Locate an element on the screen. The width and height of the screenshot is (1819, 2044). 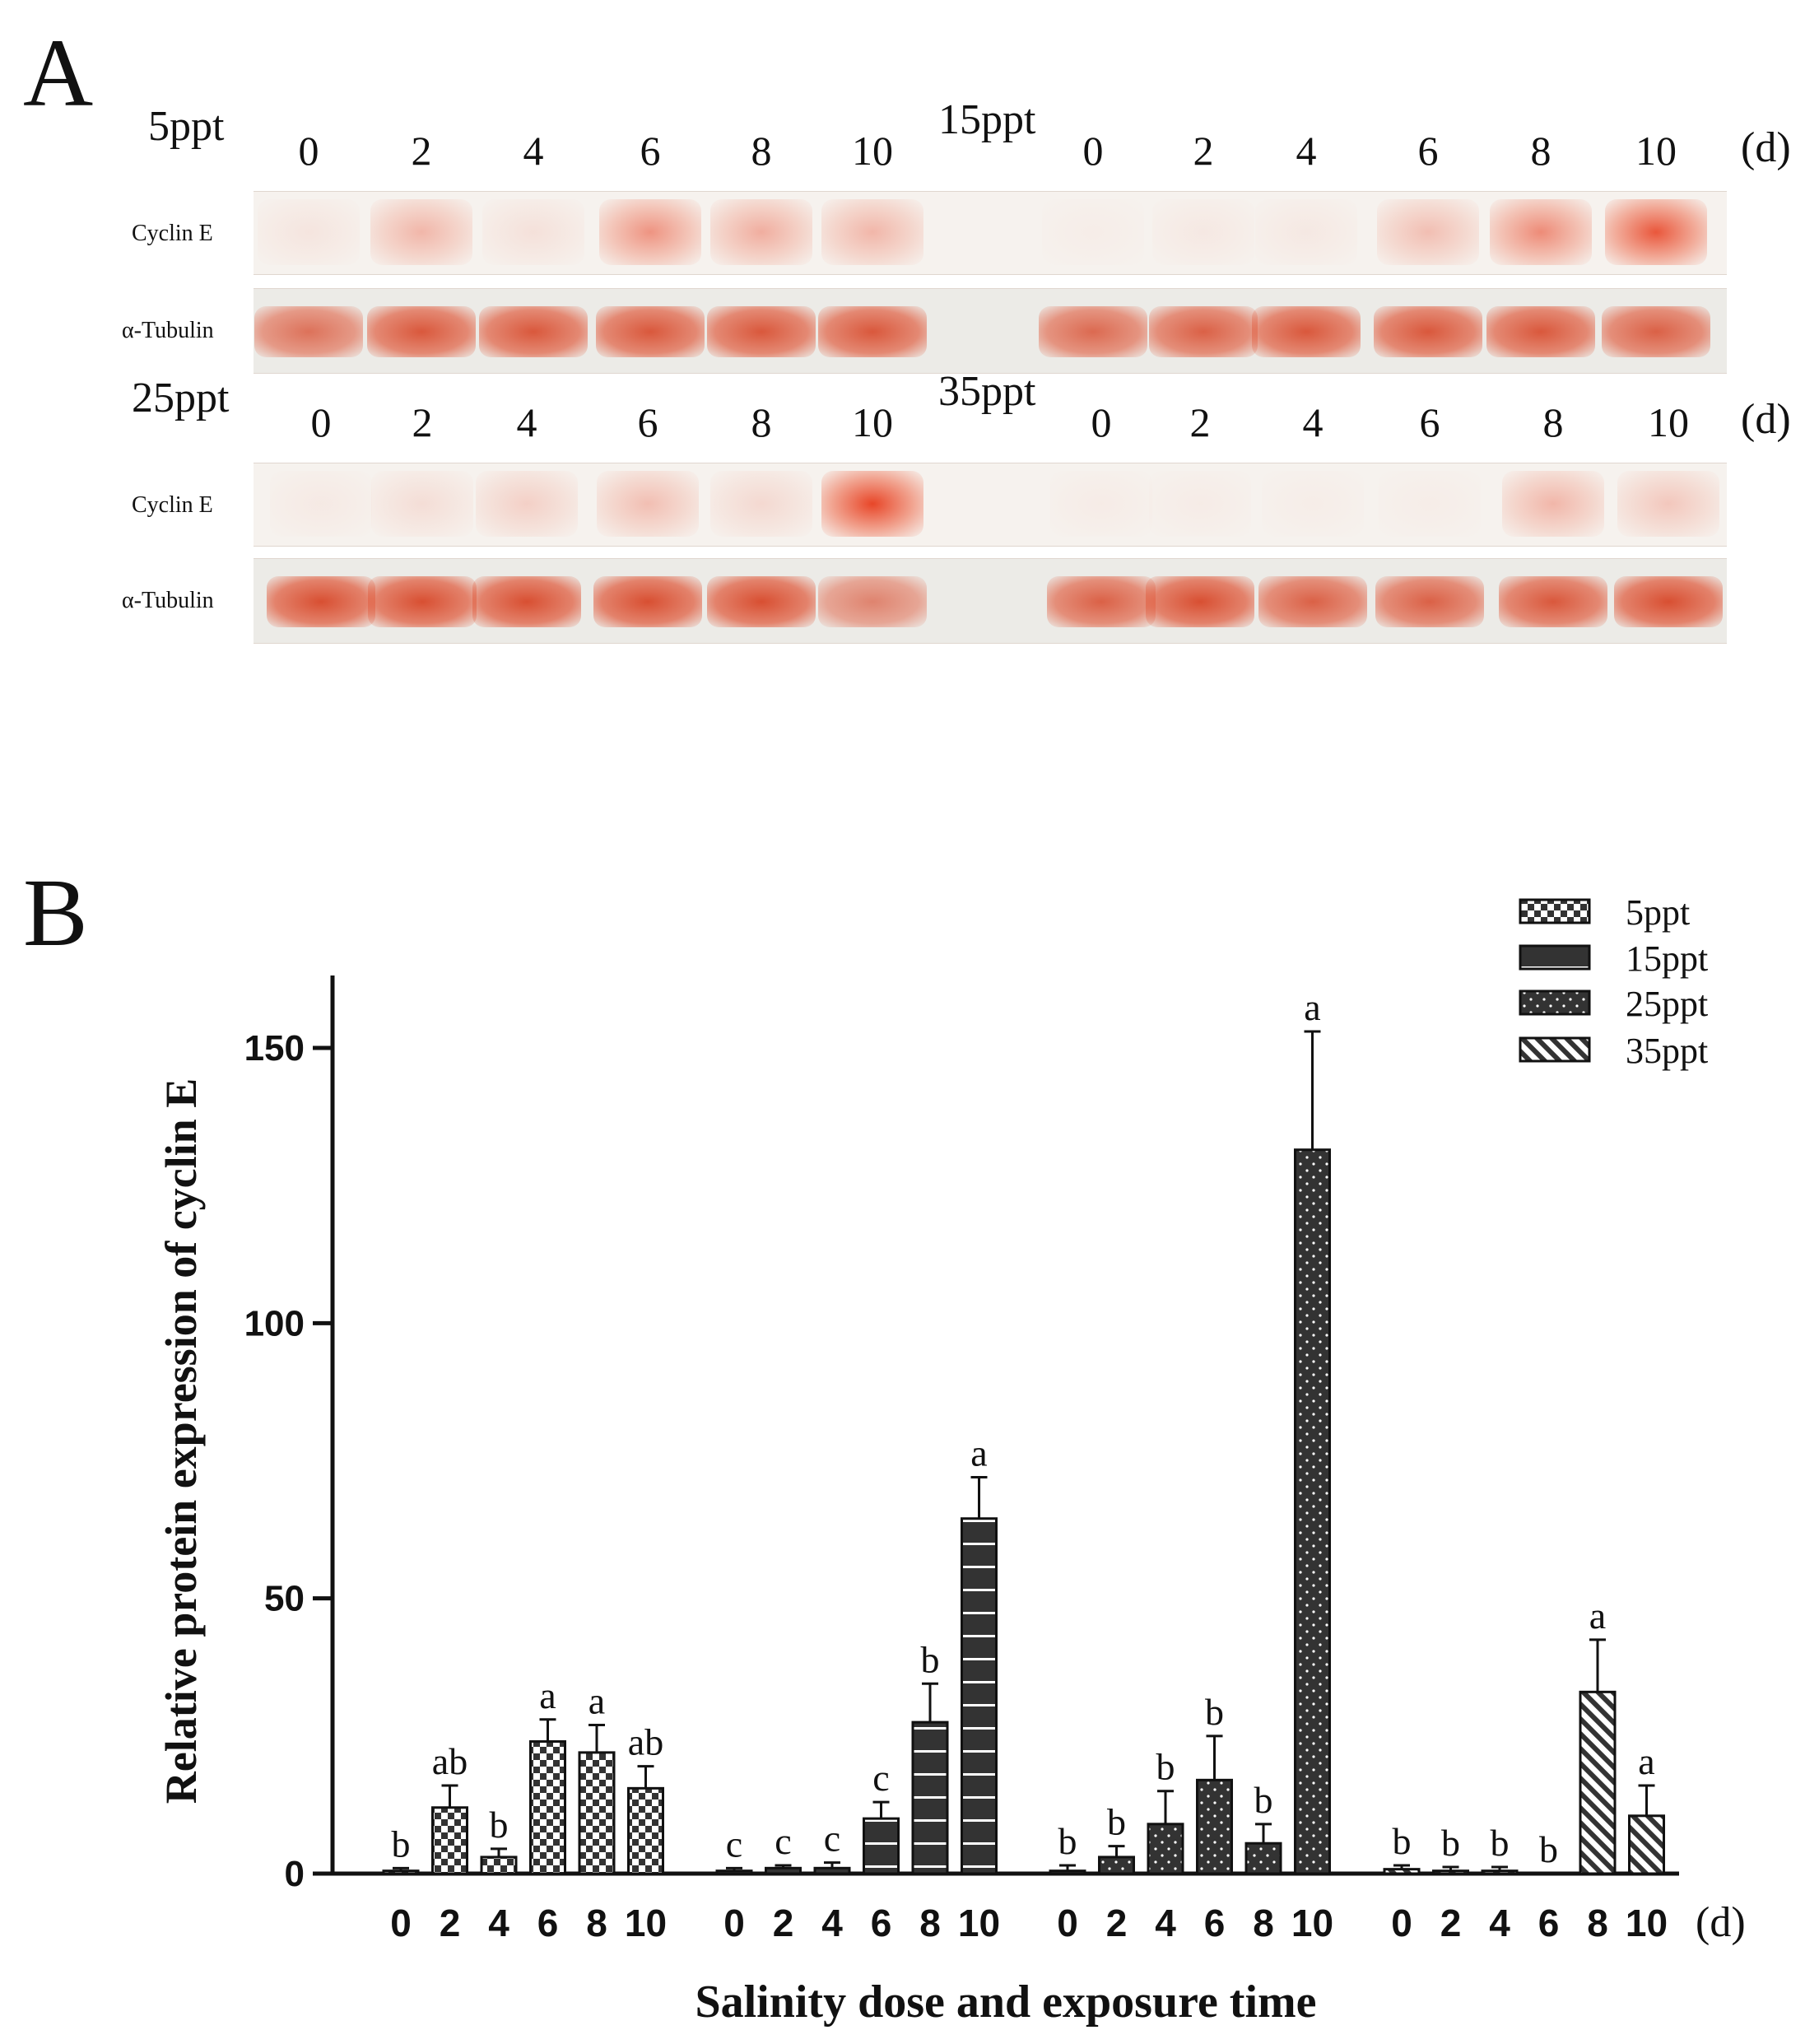
salinity-group-label: 25ppt is located at coordinates (181, 398).